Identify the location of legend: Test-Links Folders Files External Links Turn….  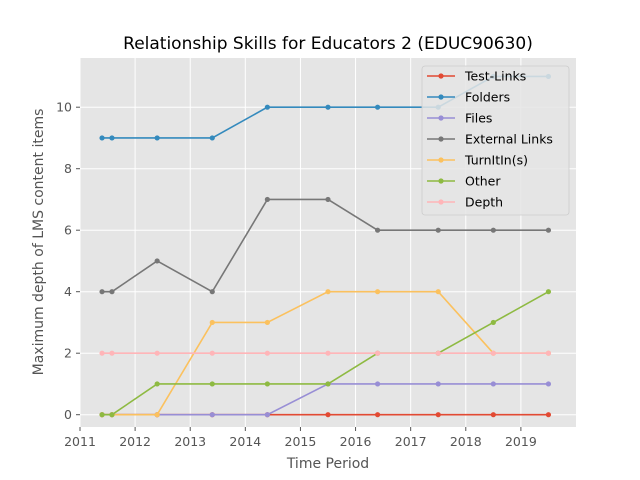
(495, 140).